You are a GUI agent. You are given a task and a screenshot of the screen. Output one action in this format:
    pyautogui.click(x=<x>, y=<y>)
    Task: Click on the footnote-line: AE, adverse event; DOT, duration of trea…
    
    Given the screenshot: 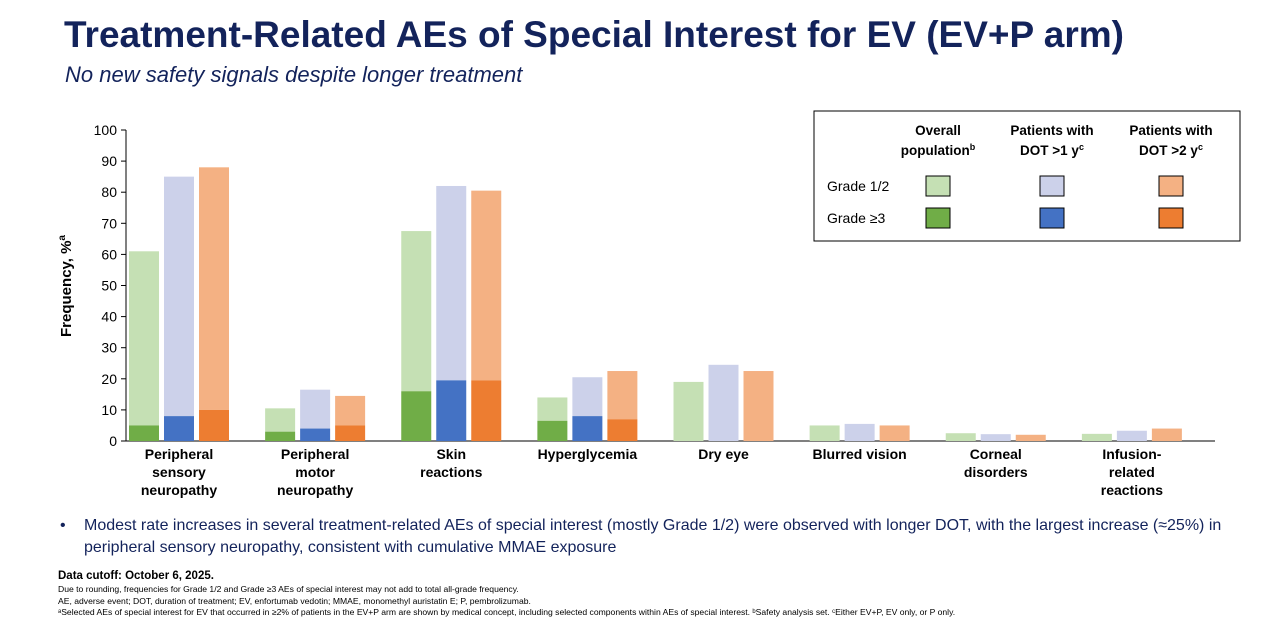 What is the action you would take?
    pyautogui.click(x=294, y=600)
    